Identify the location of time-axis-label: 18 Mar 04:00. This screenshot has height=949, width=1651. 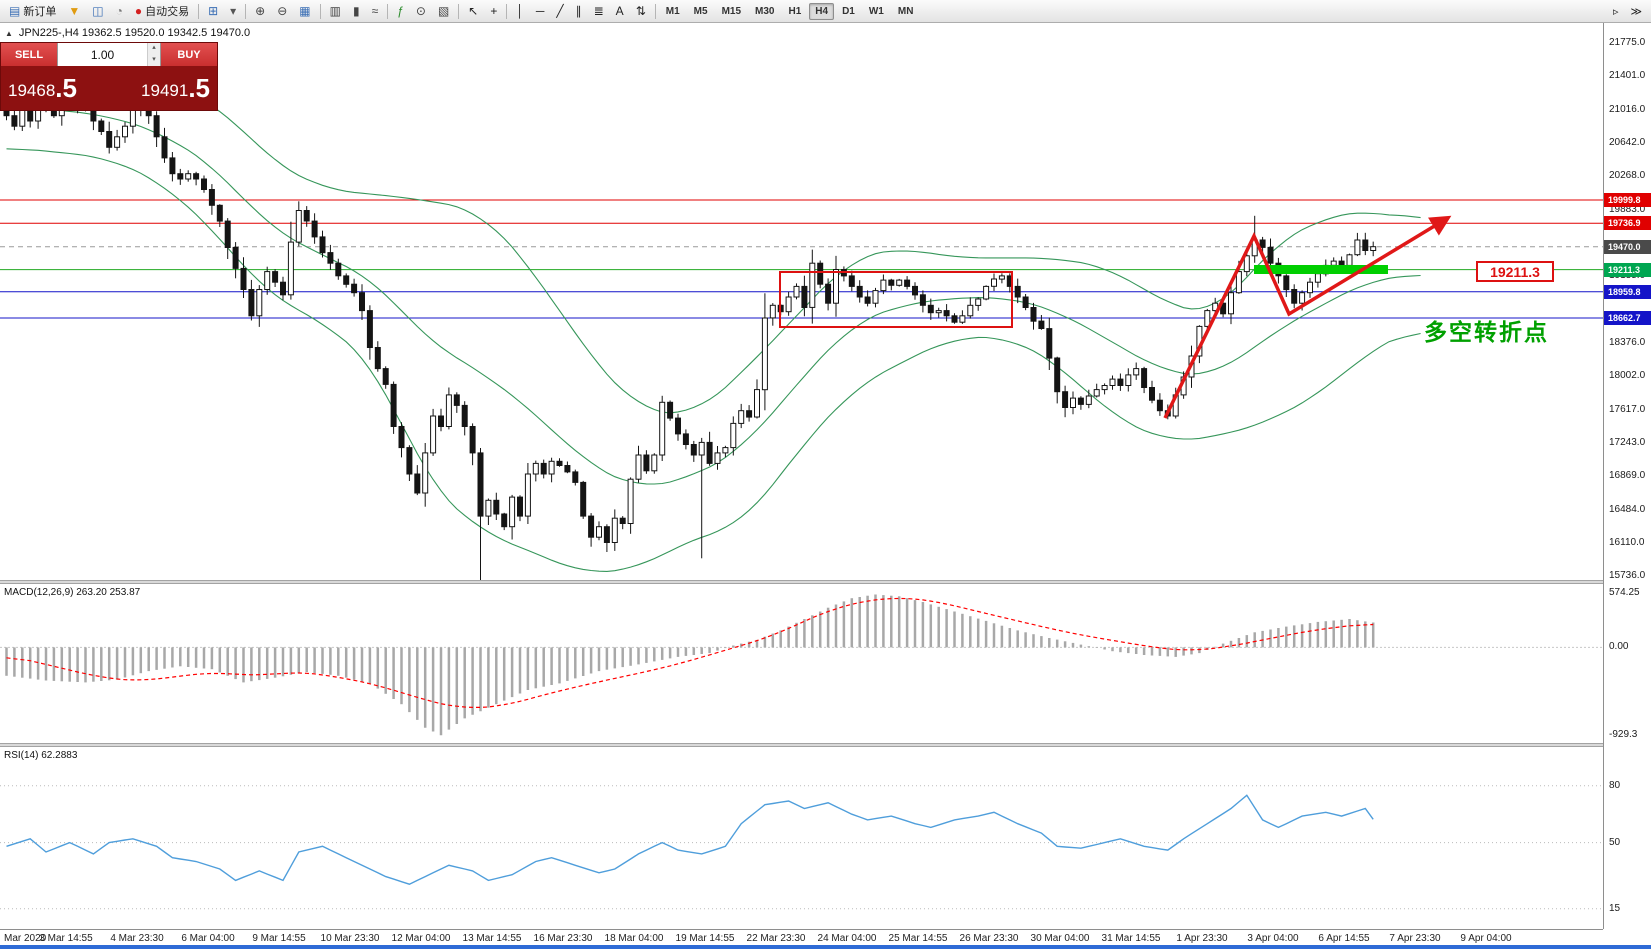
(634, 938).